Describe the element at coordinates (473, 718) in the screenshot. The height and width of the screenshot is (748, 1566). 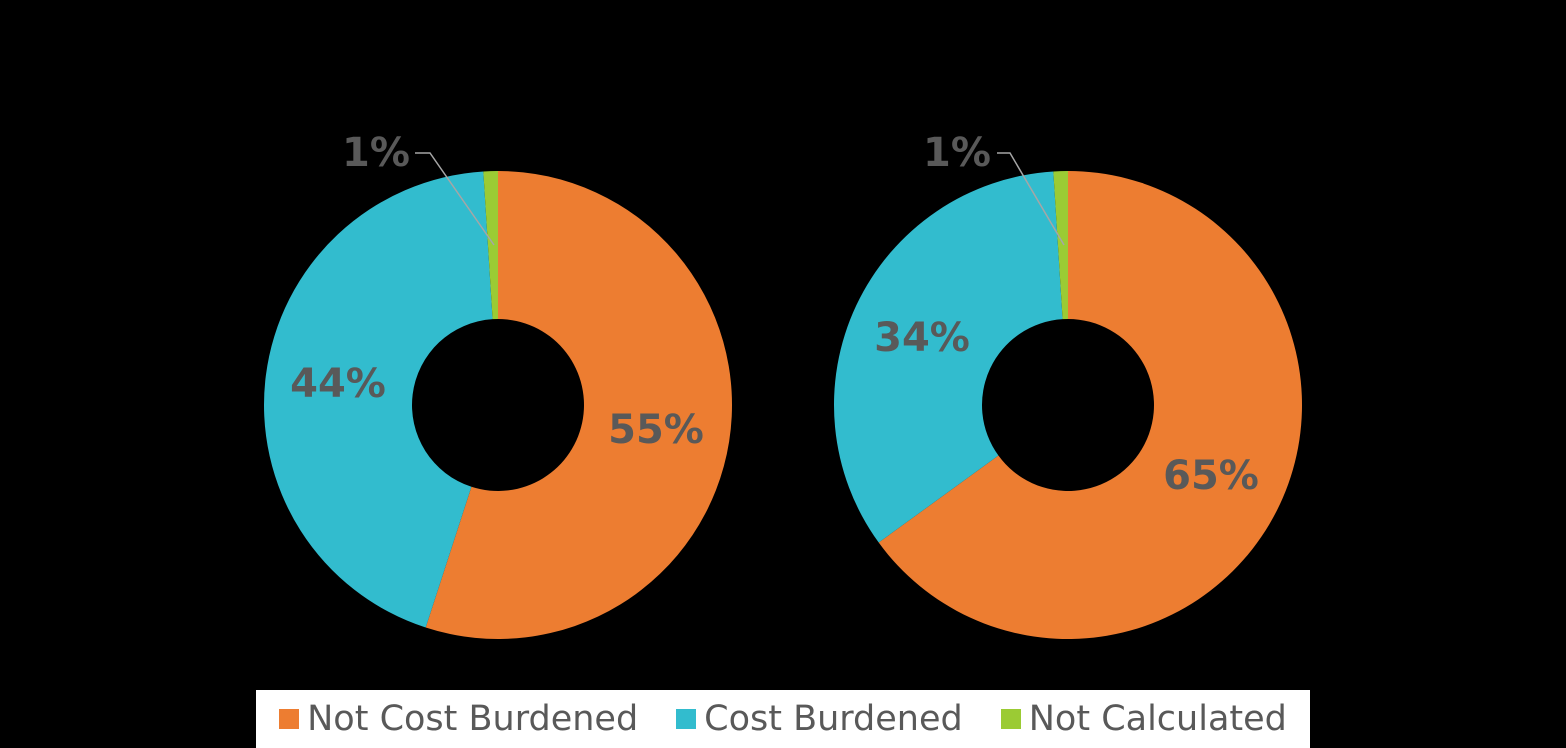
I see `legend-label: Not Cost Burdened` at that location.